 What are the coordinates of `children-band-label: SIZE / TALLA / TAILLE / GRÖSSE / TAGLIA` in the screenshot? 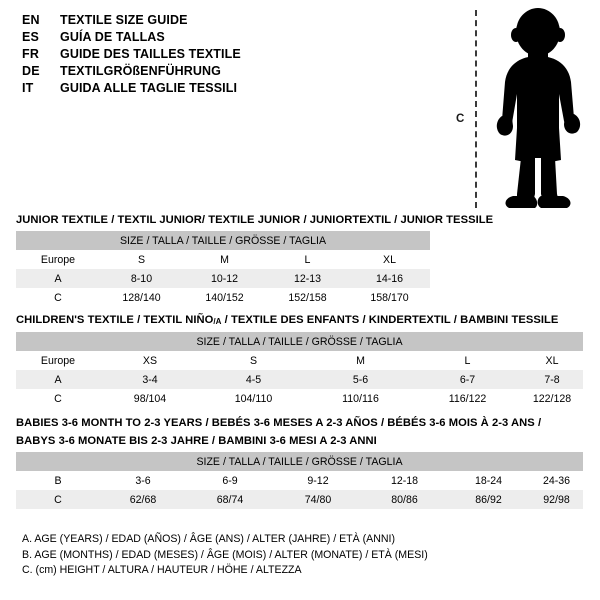 It's located at (299, 341).